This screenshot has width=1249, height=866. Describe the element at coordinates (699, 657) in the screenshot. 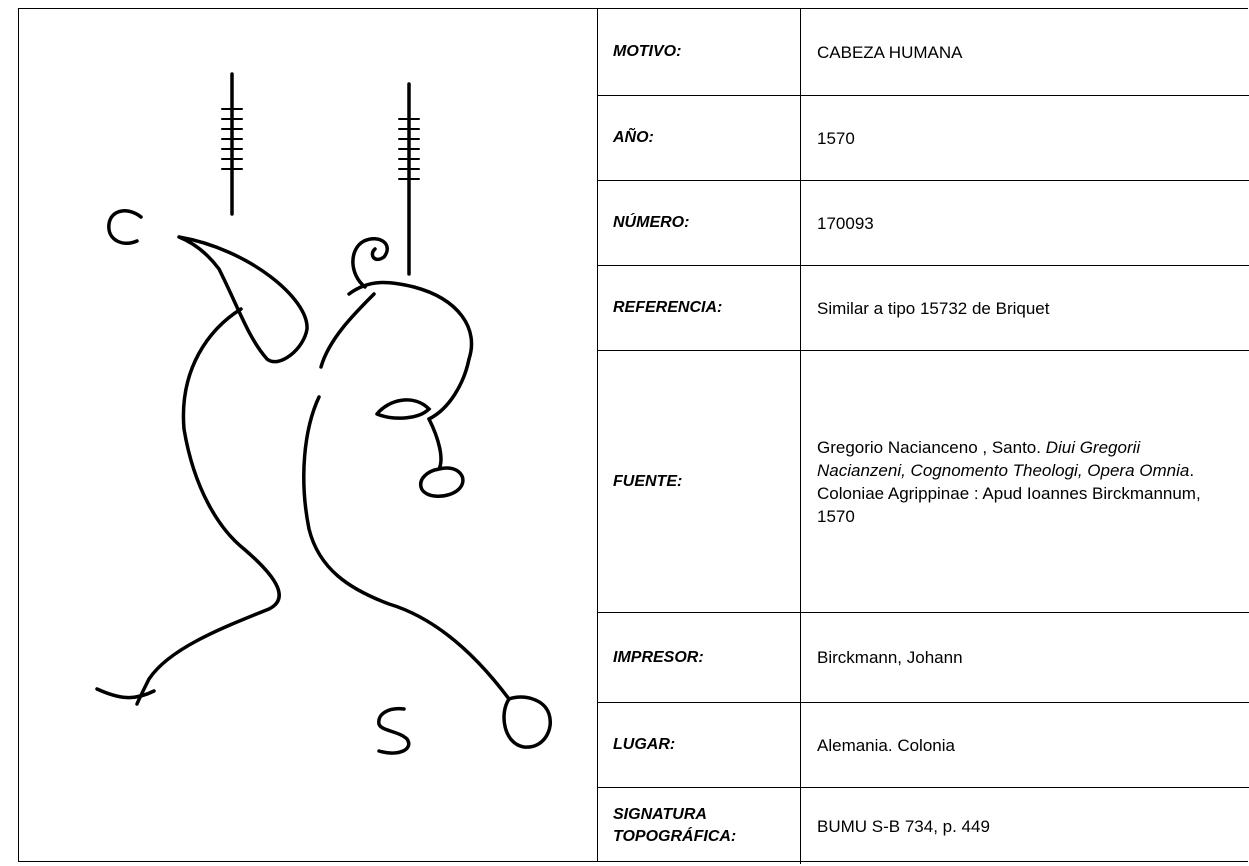

I see `field-label: IMPRESOR:` at that location.